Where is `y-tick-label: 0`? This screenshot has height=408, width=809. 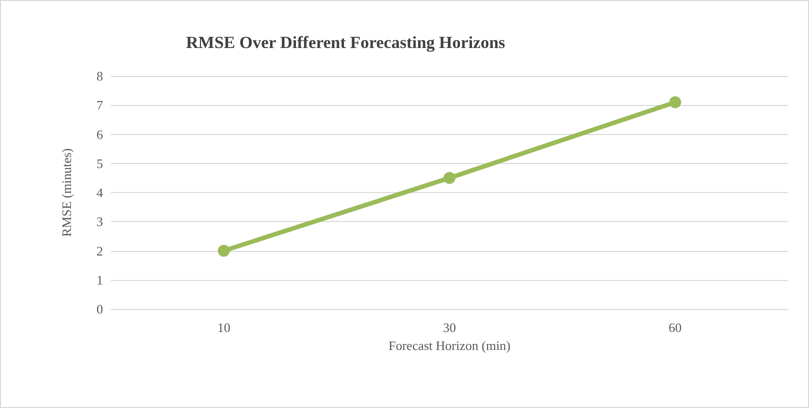
y-tick-label: 0 is located at coordinates (99, 309).